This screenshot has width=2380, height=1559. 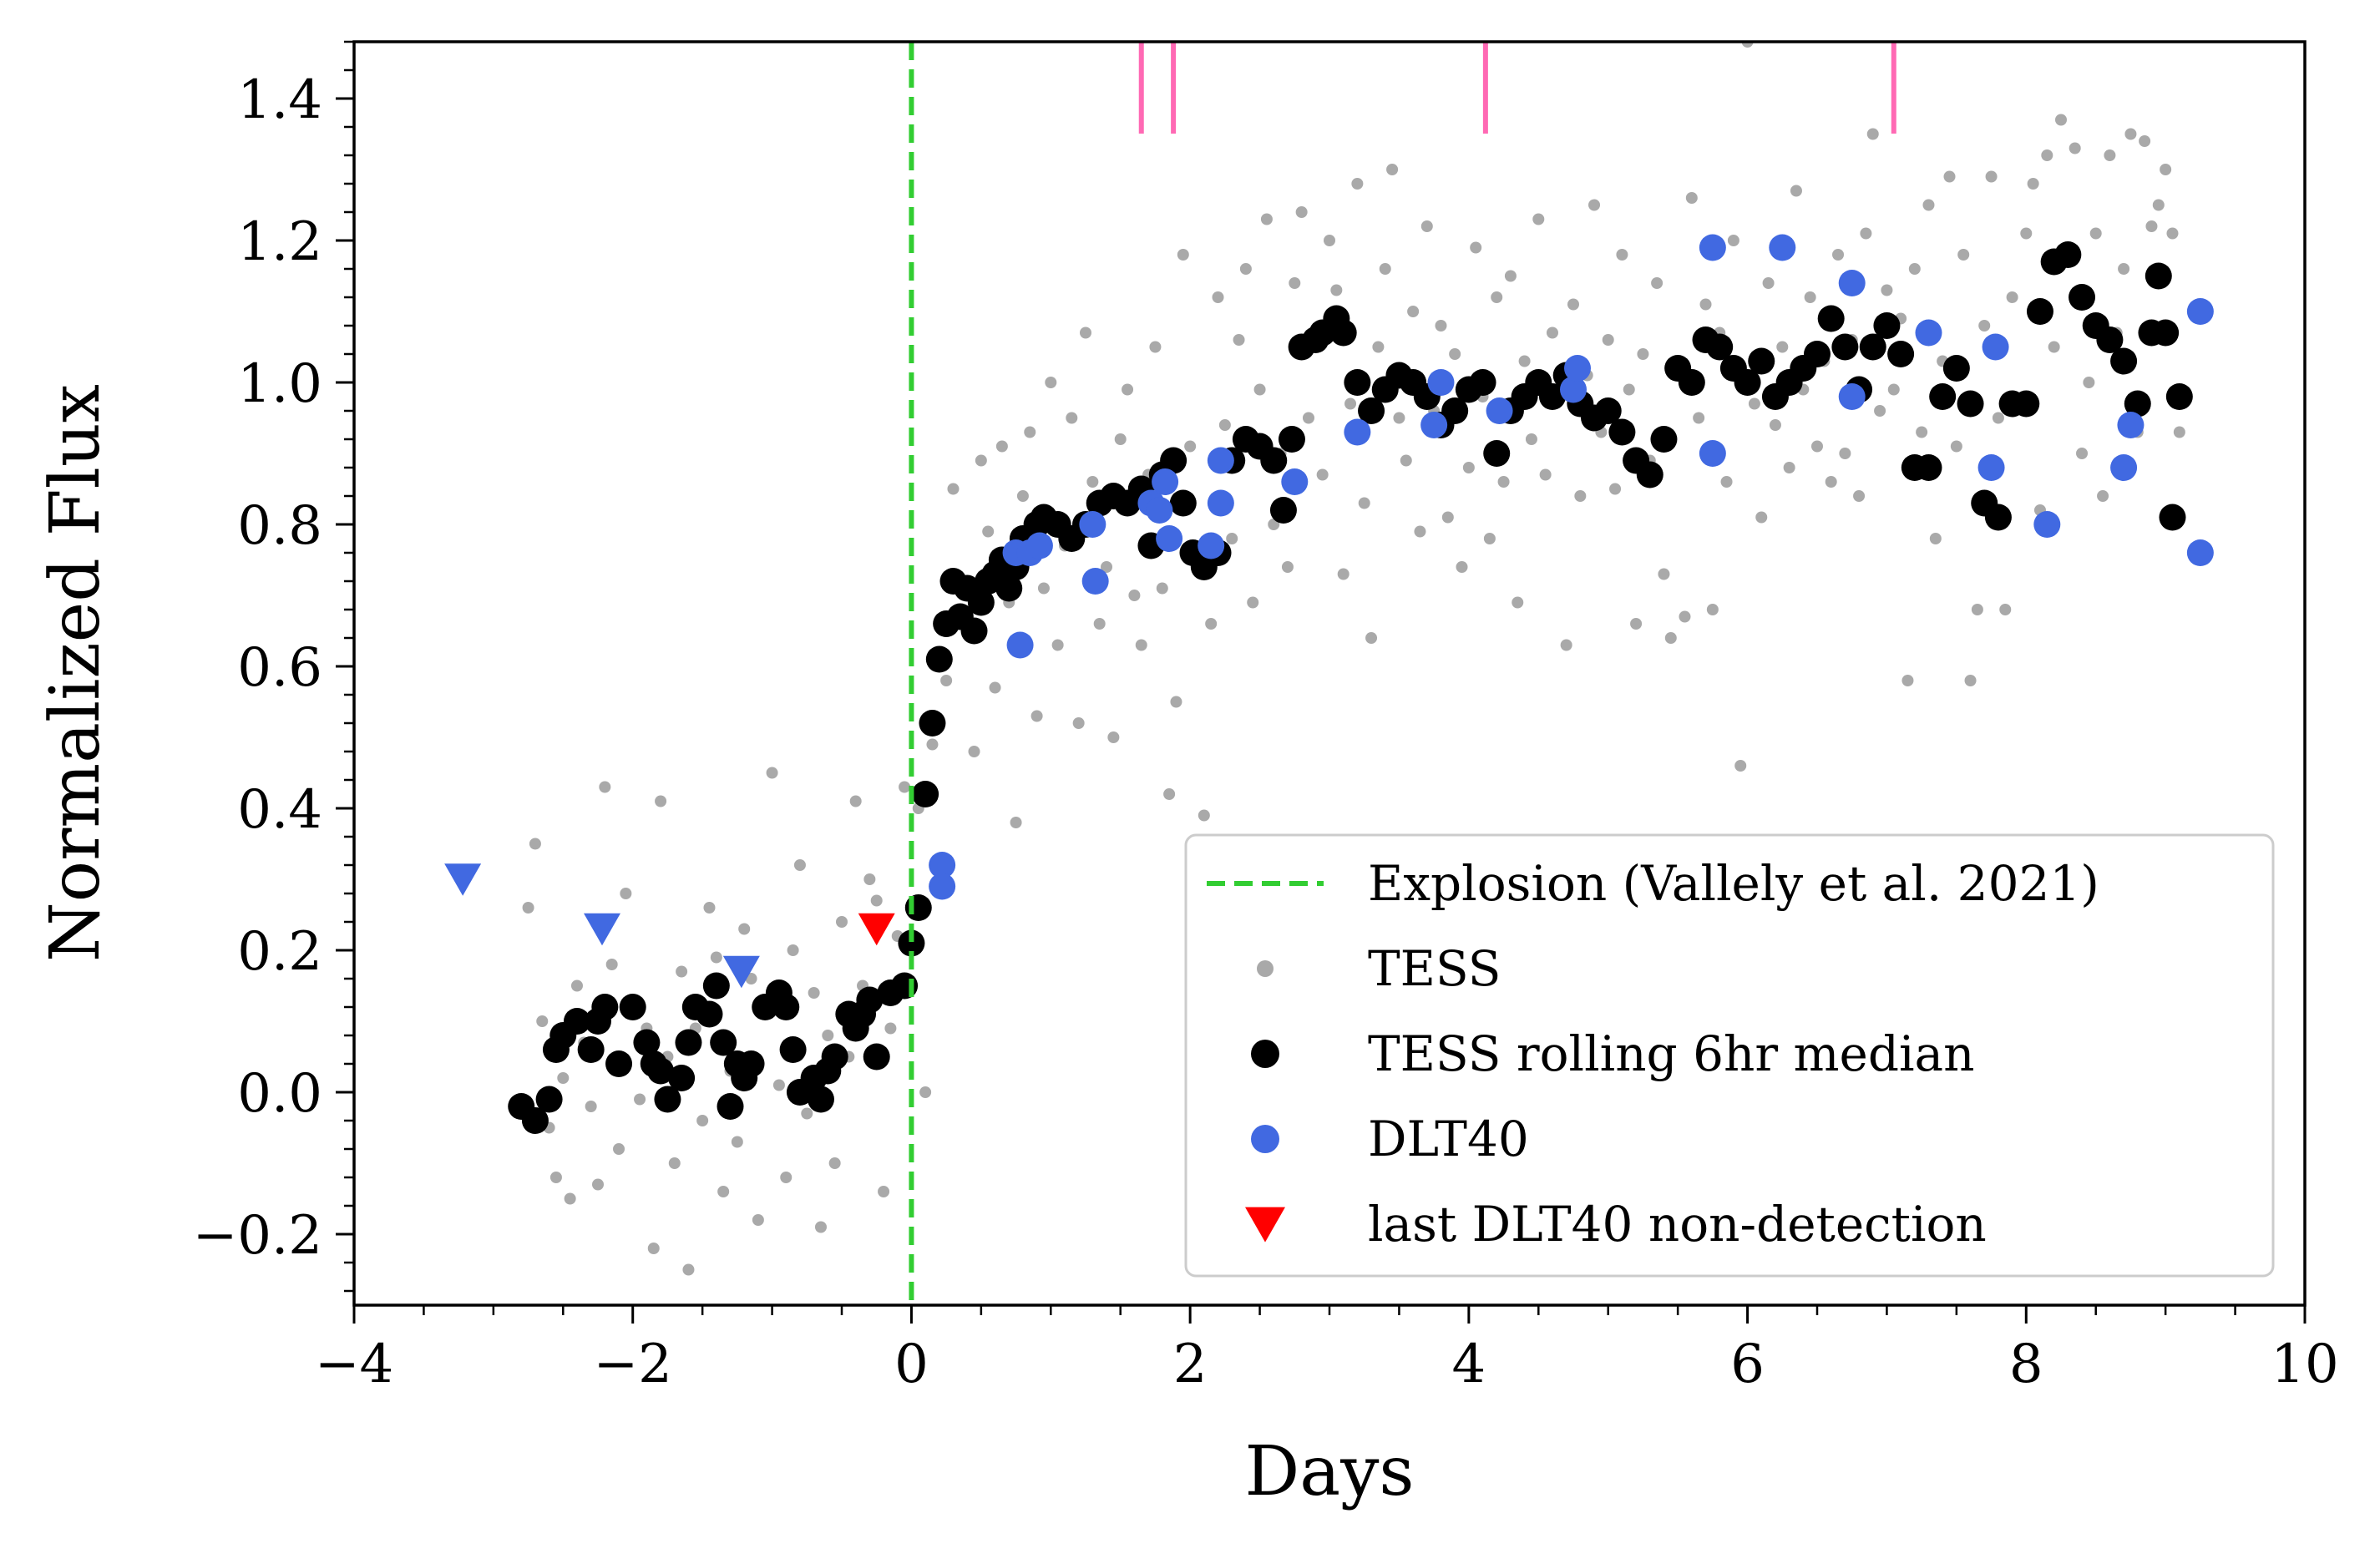 I want to click on x-tick-label: 10, so click(x=2304, y=1364).